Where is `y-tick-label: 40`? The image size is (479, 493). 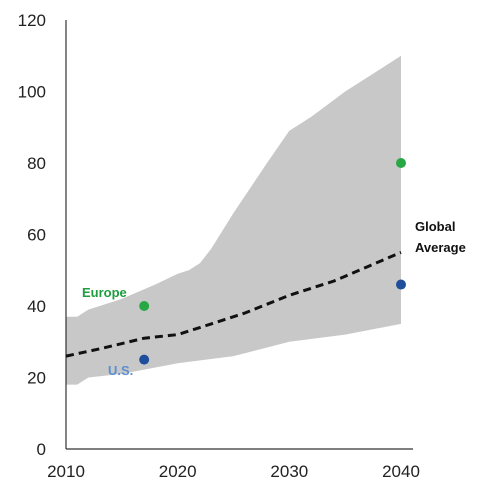
y-tick-label: 40 is located at coordinates (36, 306).